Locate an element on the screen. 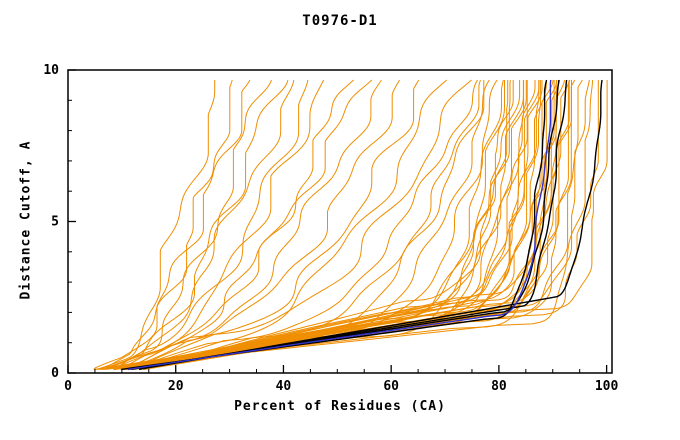 The height and width of the screenshot is (440, 680). x-tick-label: 40 is located at coordinates (284, 386).